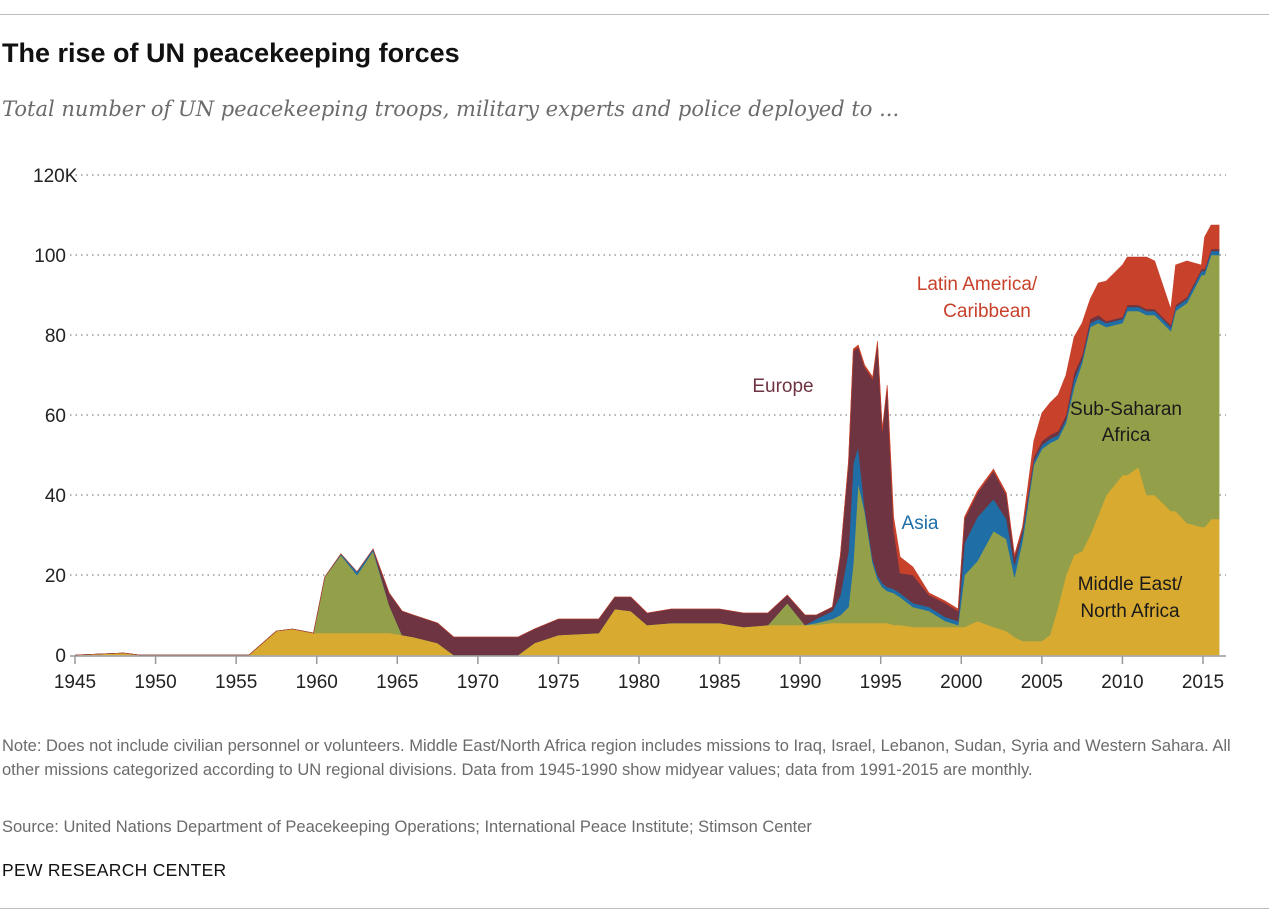  What do you see at coordinates (1042, 682) in the screenshot?
I see `x-tick-label: 2005` at bounding box center [1042, 682].